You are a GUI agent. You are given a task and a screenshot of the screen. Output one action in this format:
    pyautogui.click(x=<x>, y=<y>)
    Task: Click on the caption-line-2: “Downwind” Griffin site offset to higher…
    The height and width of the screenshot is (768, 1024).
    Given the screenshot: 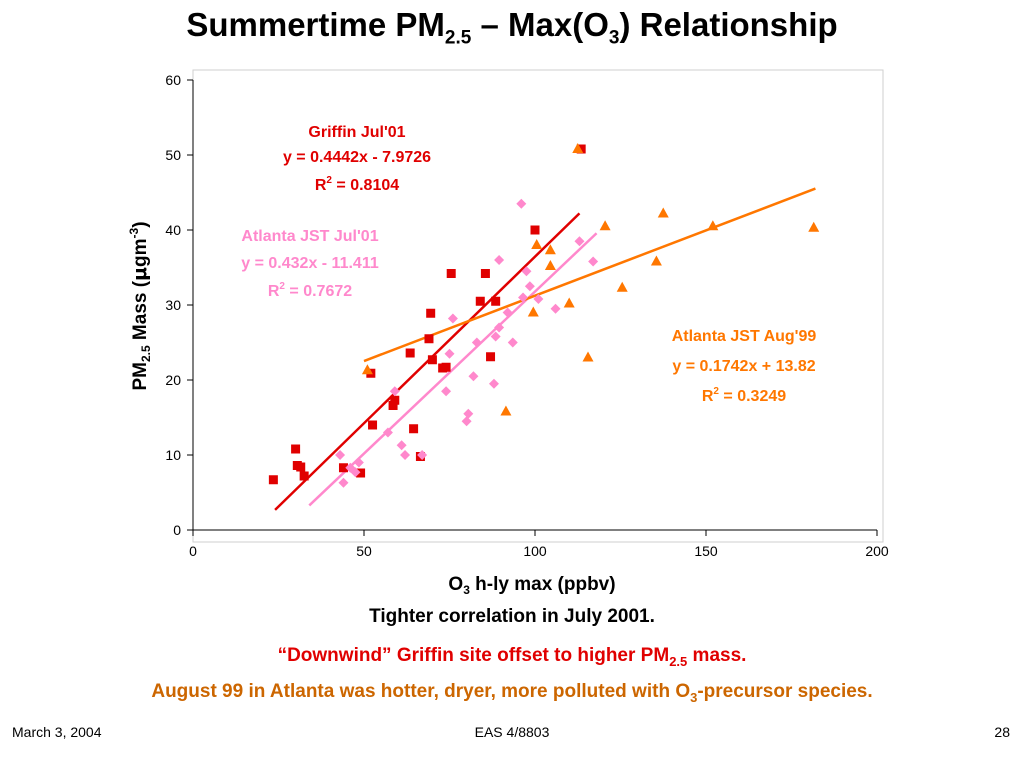 What is the action you would take?
    pyautogui.click(x=512, y=657)
    